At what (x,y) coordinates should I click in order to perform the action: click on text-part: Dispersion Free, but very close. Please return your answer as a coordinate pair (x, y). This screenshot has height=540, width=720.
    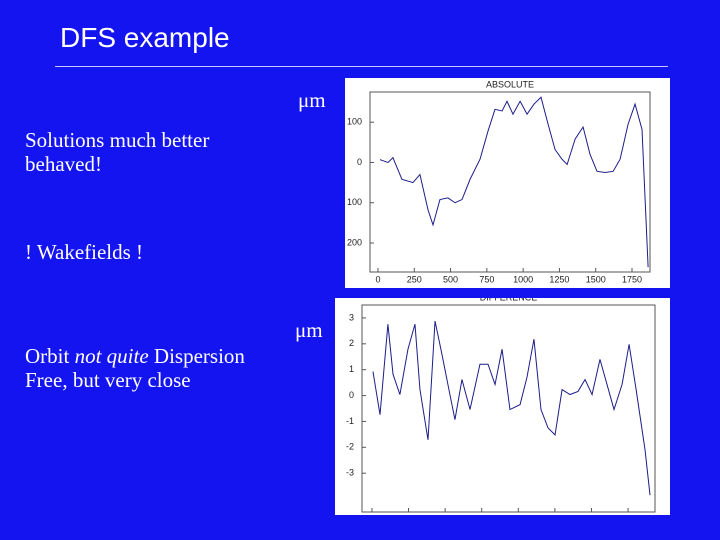
    Looking at the image, I should click on (135, 368).